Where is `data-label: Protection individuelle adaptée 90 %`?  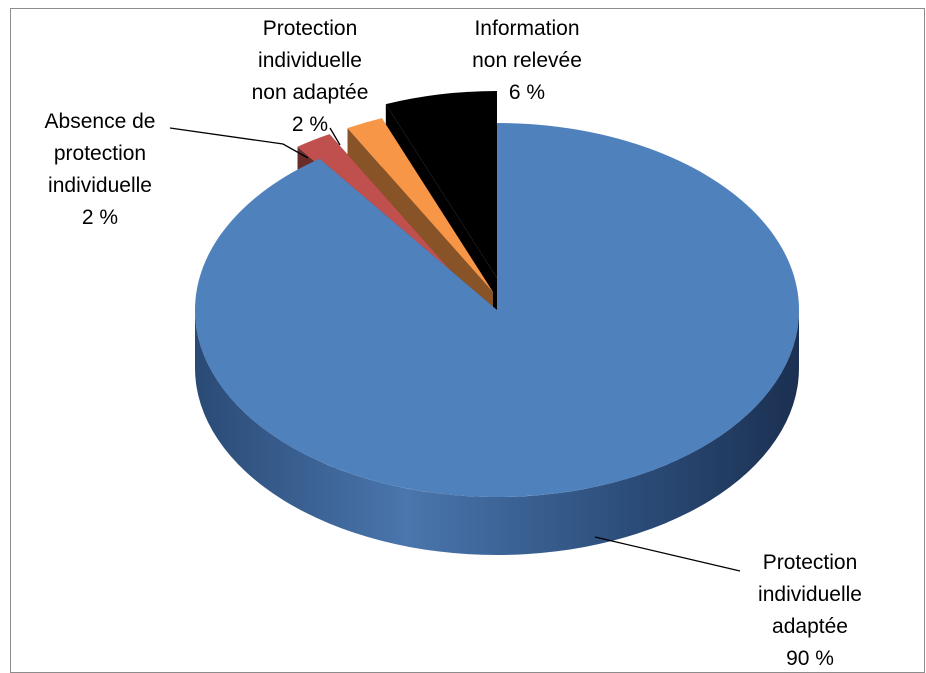 data-label: Protection individuelle adaptée 90 % is located at coordinates (810, 610).